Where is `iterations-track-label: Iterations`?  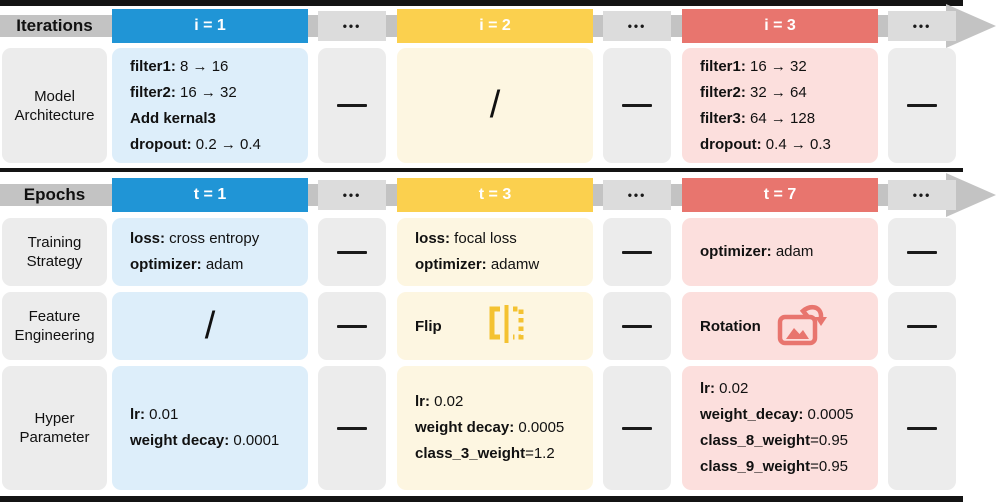 iterations-track-label: Iterations is located at coordinates (54, 25).